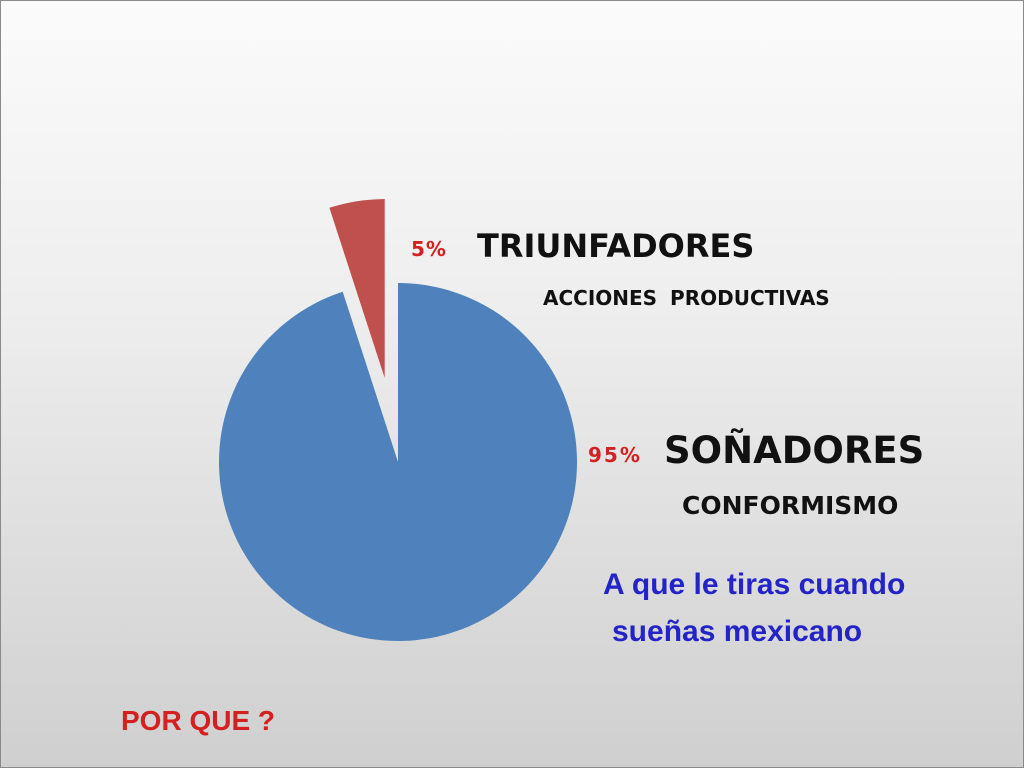 This screenshot has width=1024, height=768. Describe the element at coordinates (198, 720) in the screenshot. I see `footer-question: POR QUE ?` at that location.